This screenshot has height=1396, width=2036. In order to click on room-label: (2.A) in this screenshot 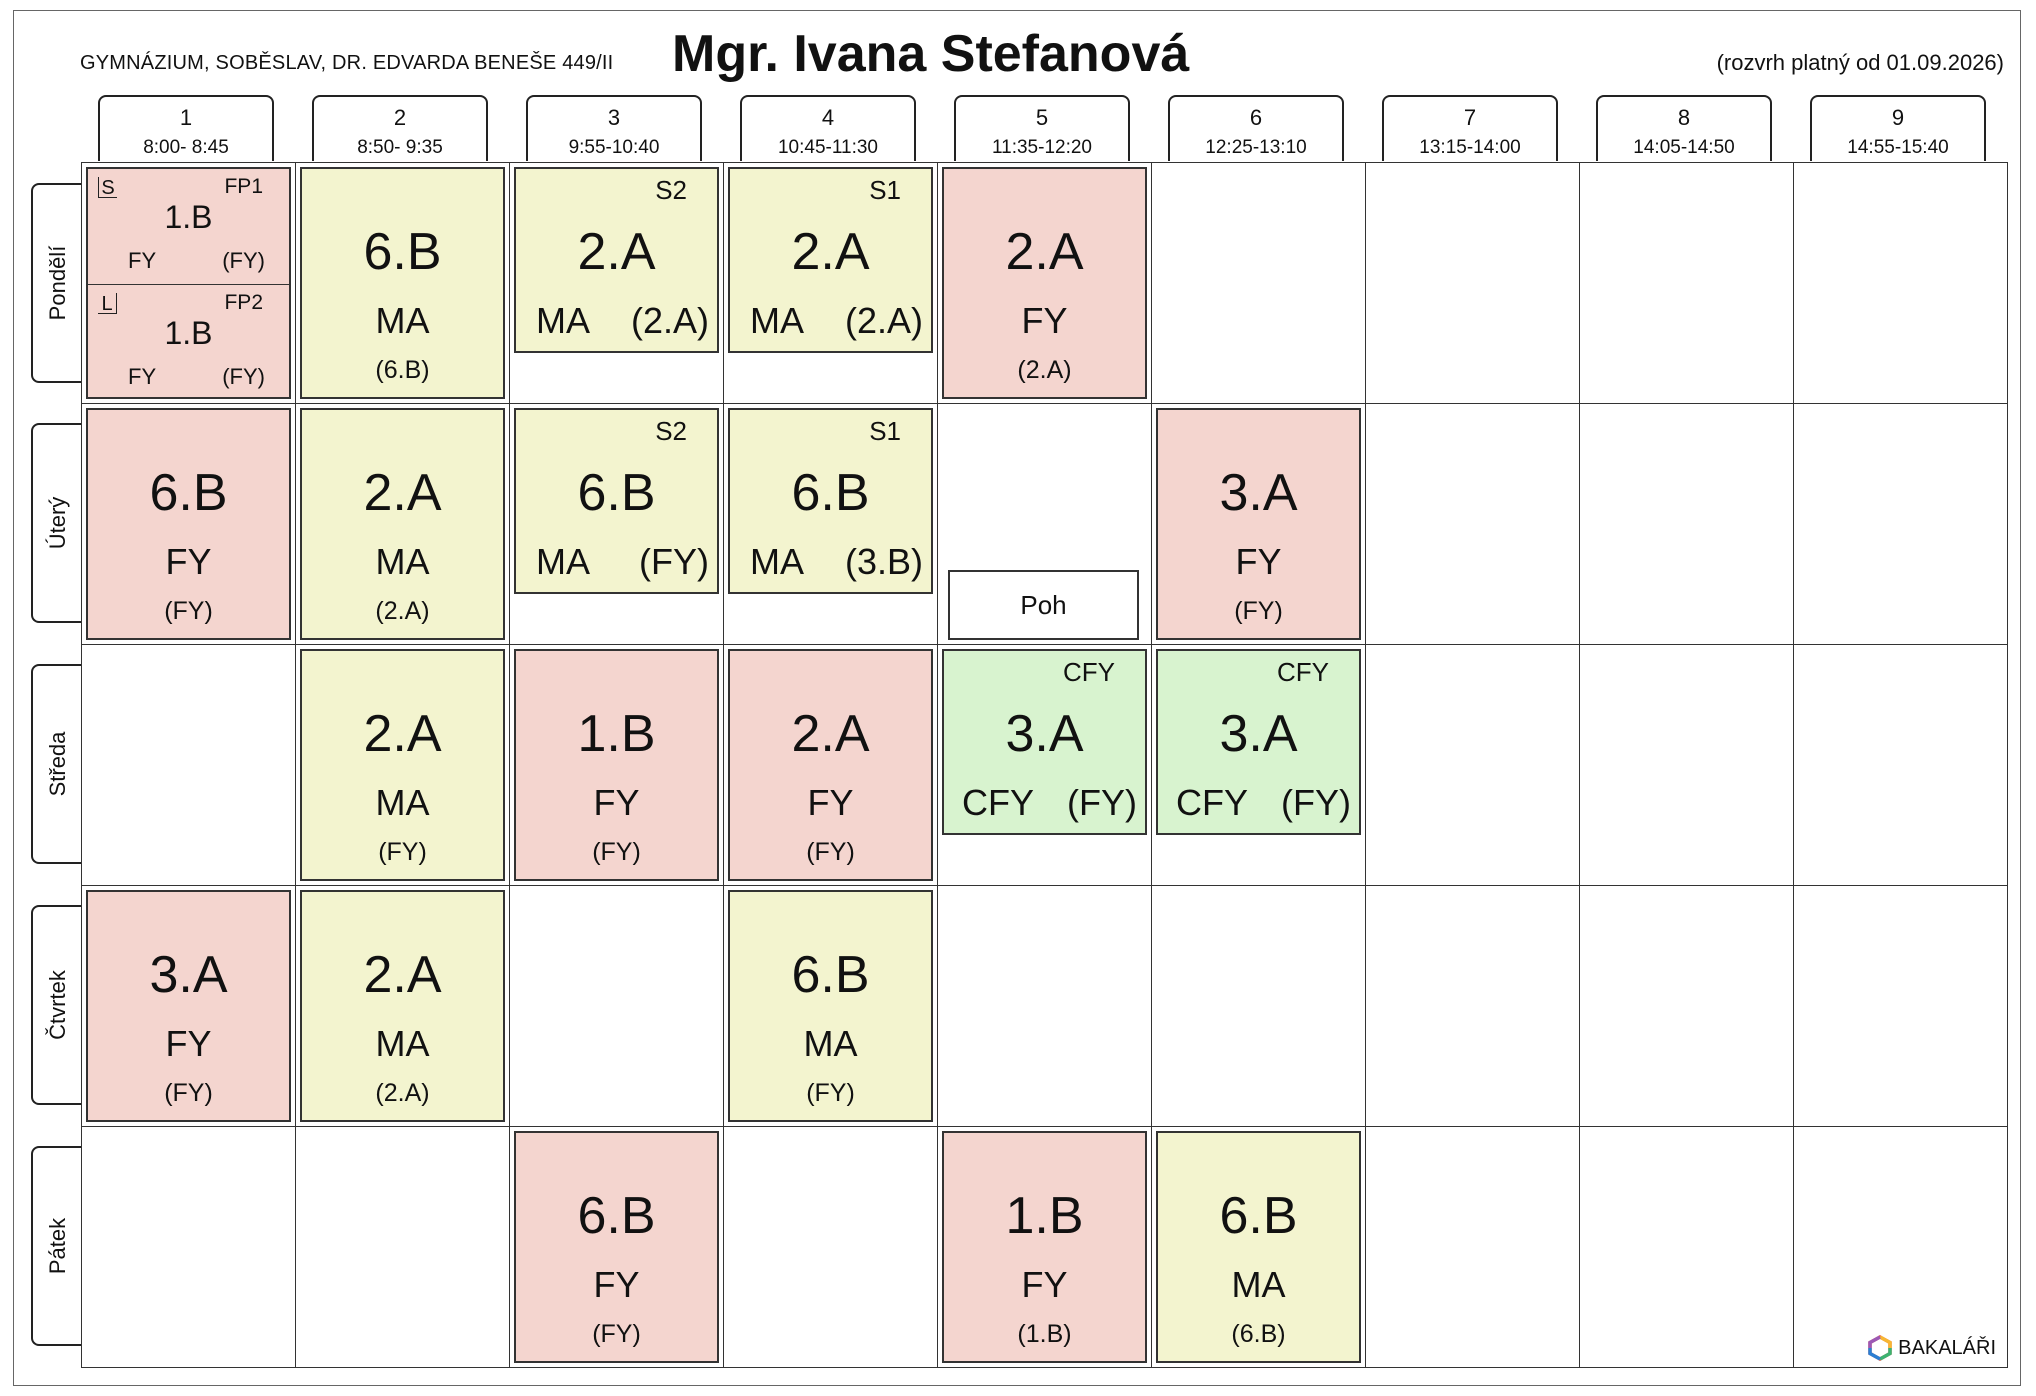, I will do `click(402, 611)`.